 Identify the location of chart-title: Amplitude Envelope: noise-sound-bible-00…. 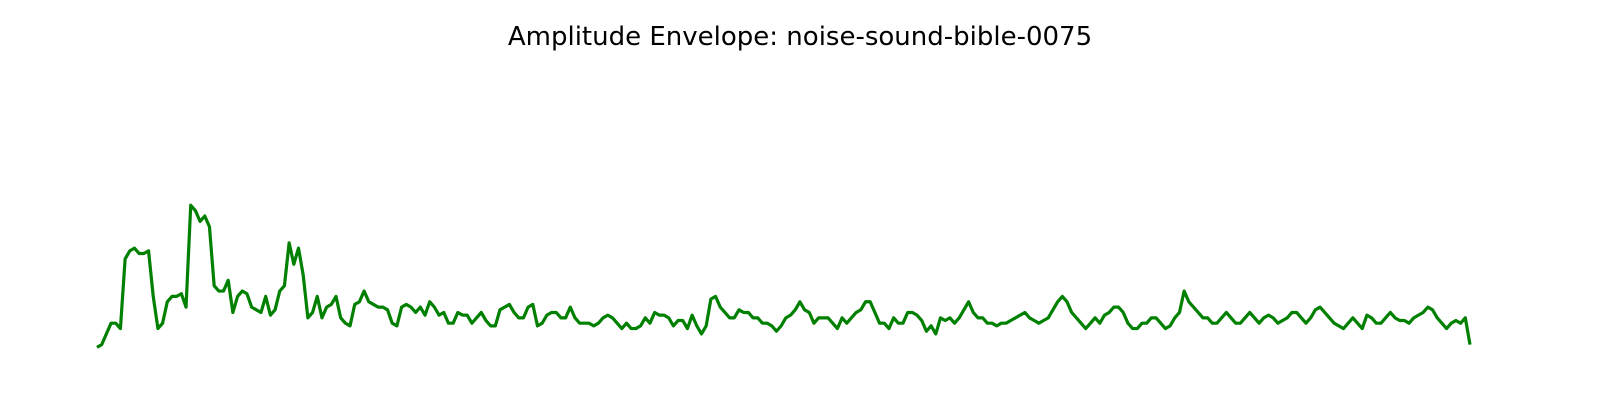
(800, 37).